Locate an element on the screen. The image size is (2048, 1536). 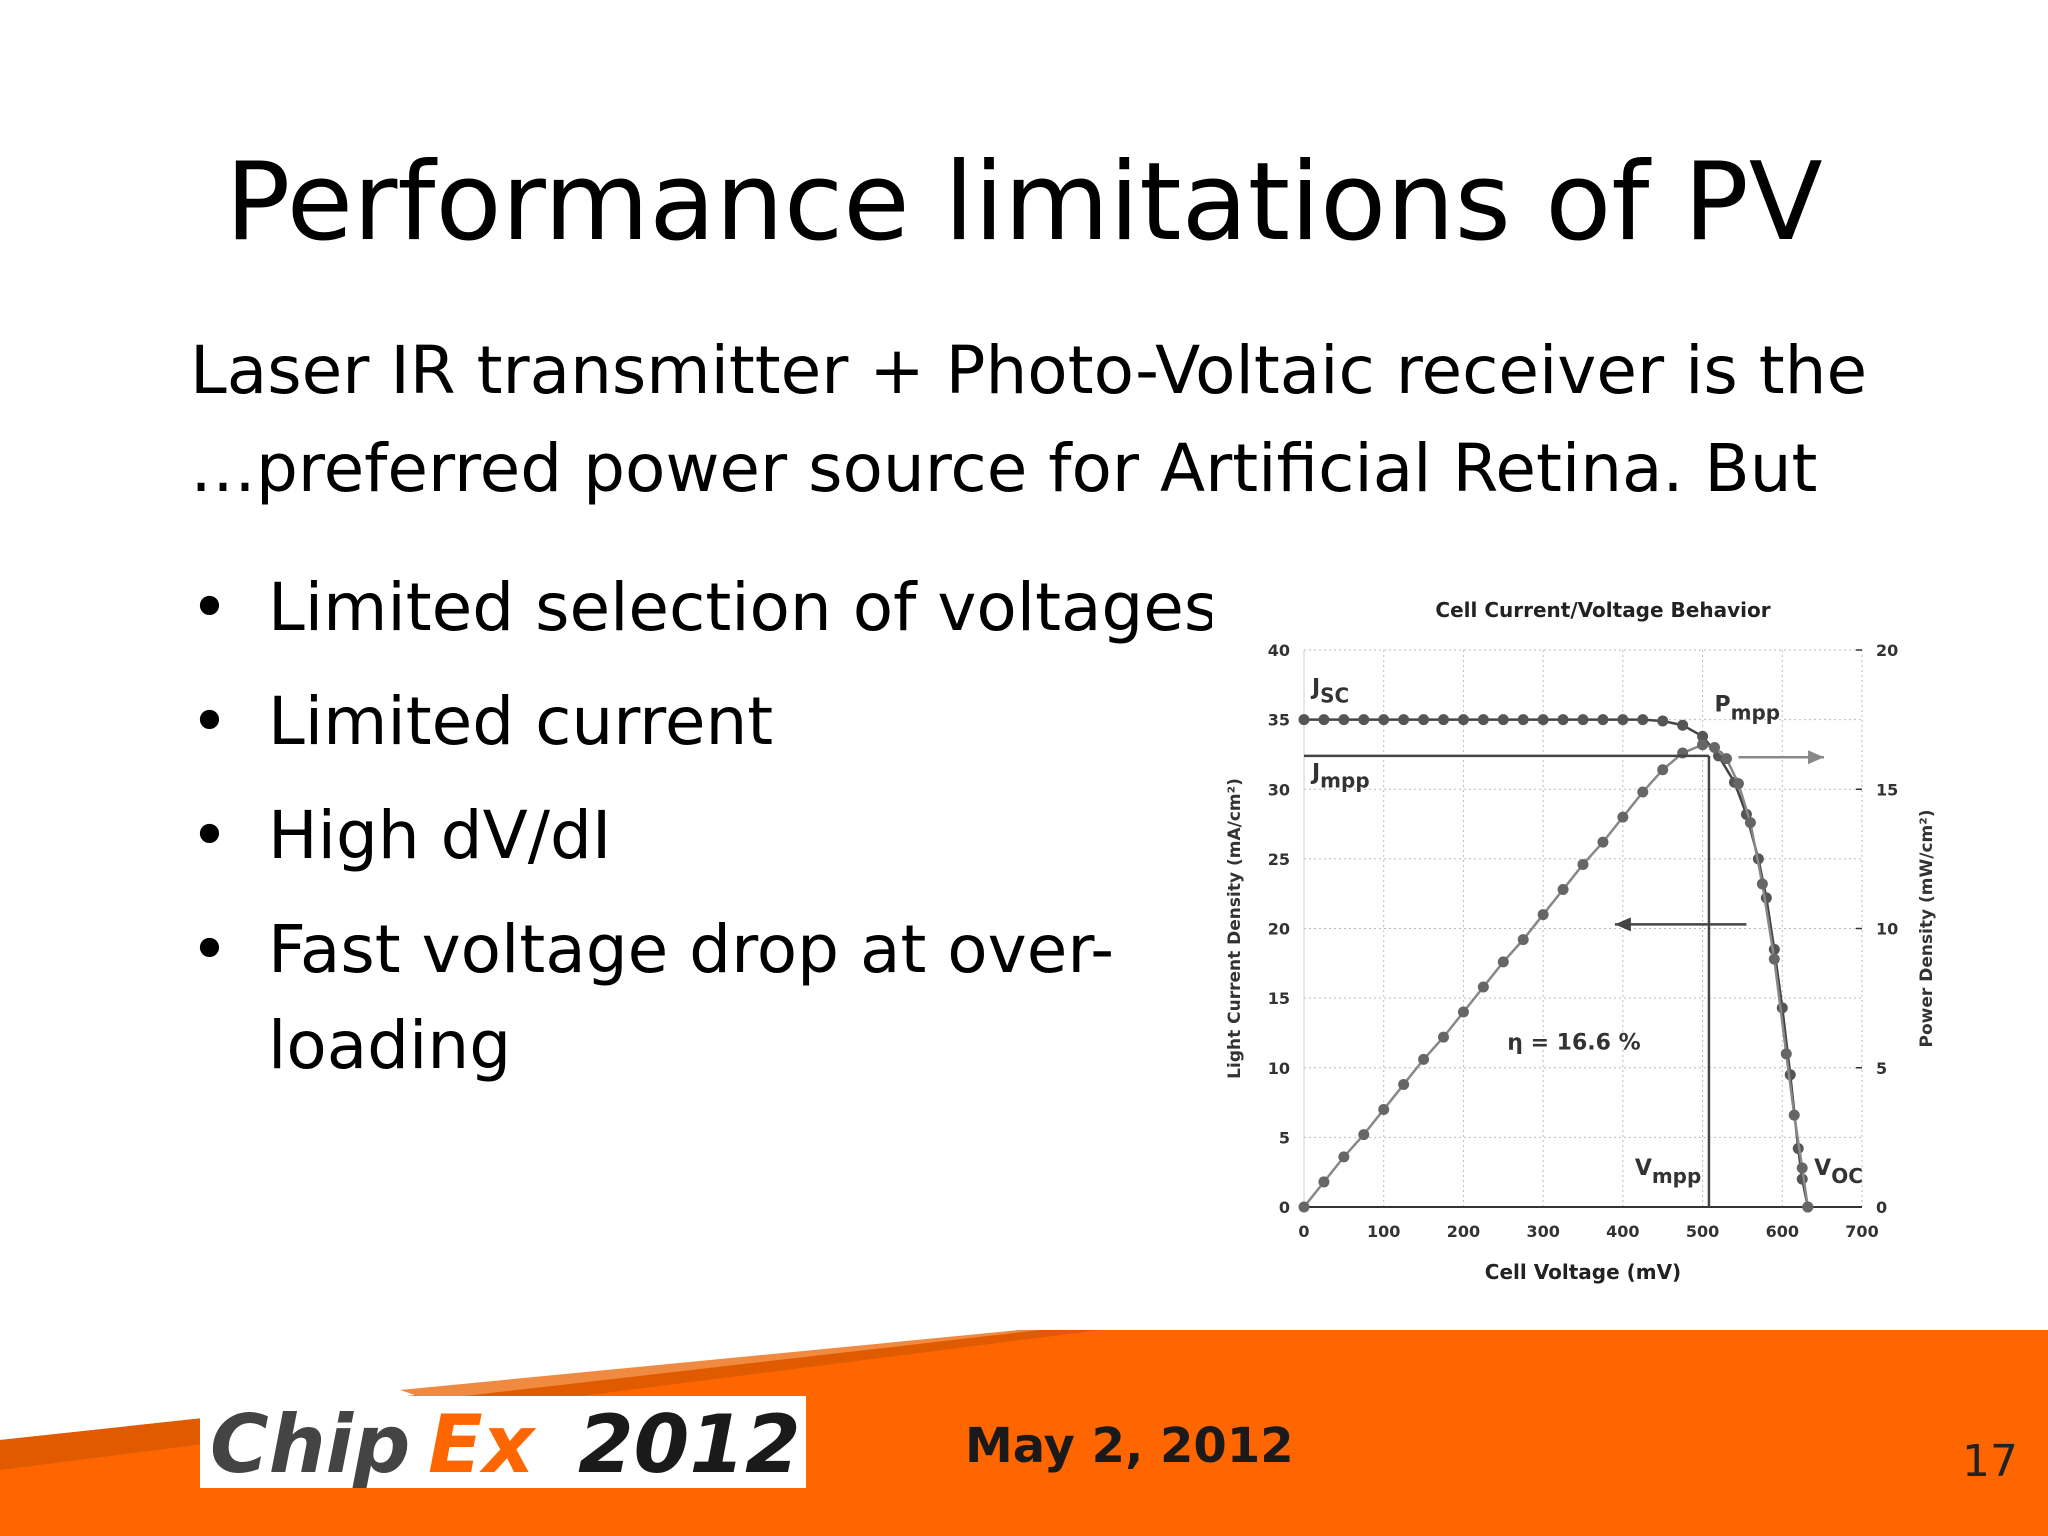
jmpp-label: Jmpp is located at coordinates (1340, 777).